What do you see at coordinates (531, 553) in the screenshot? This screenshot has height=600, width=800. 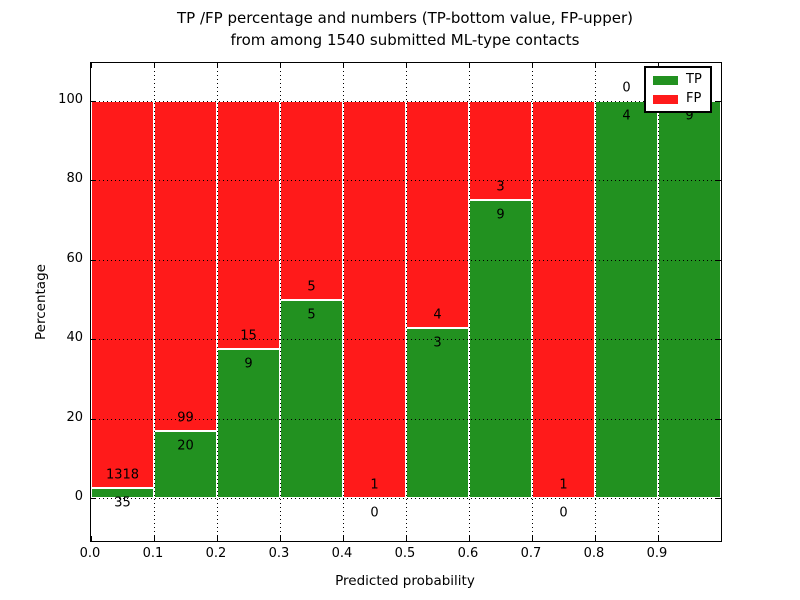 I see `x-tick-label: 0.7` at bounding box center [531, 553].